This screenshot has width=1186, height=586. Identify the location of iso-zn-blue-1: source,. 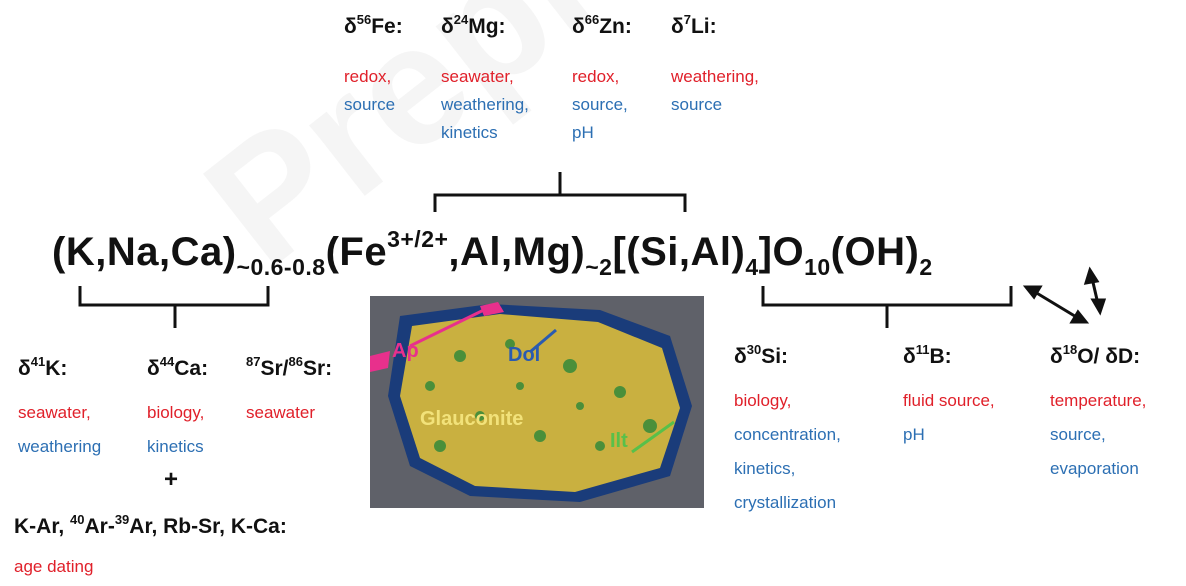
(600, 104).